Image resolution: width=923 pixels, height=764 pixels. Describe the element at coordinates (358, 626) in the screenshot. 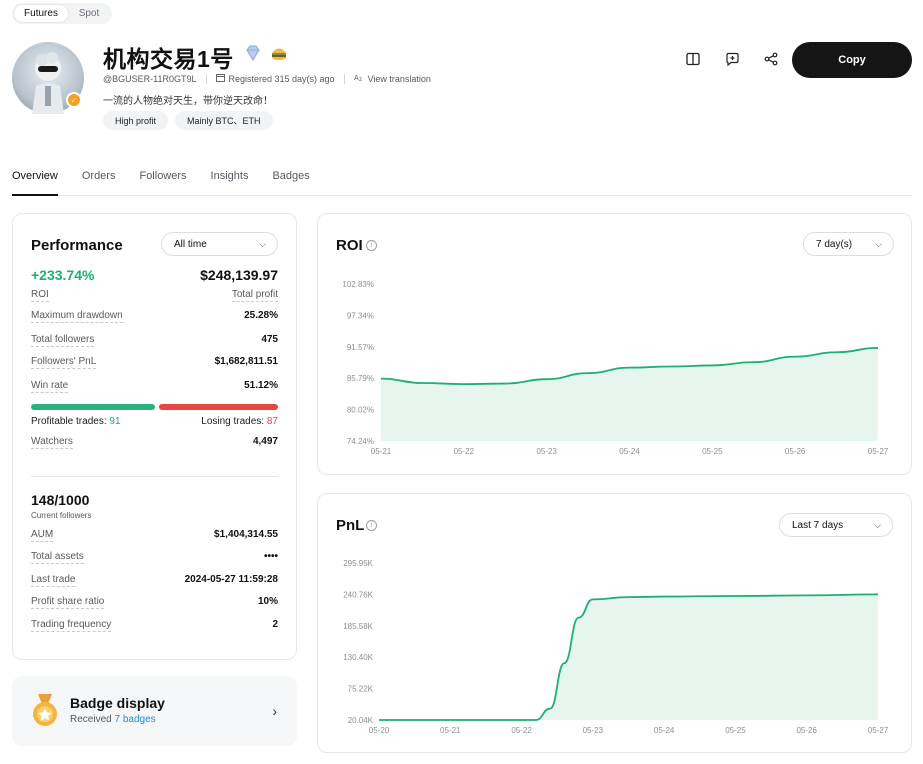

I see `y-tick-label: 185.58K` at that location.